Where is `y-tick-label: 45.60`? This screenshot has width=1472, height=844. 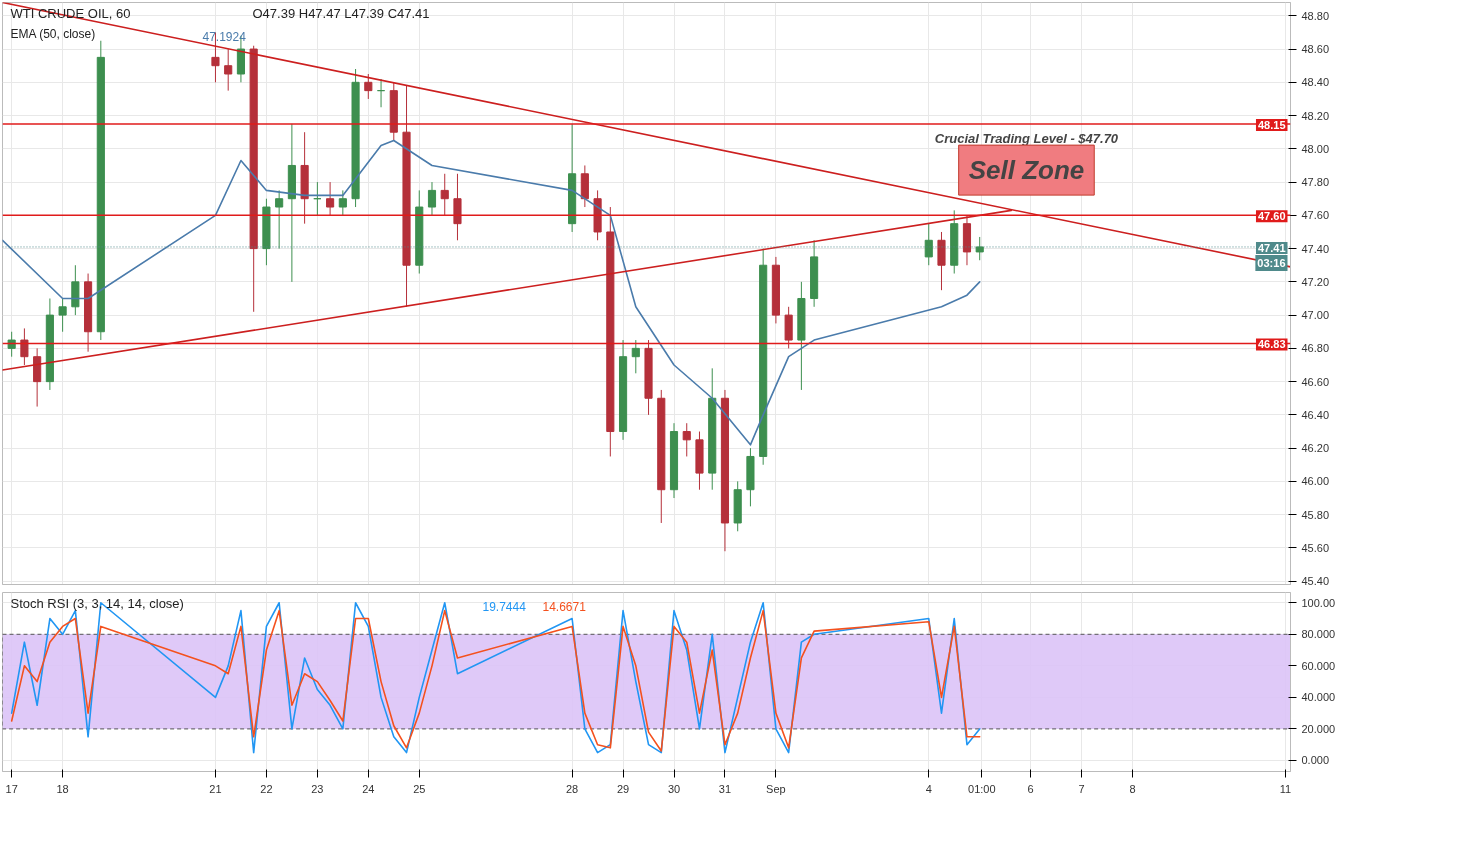
y-tick-label: 45.60 is located at coordinates (1315, 547).